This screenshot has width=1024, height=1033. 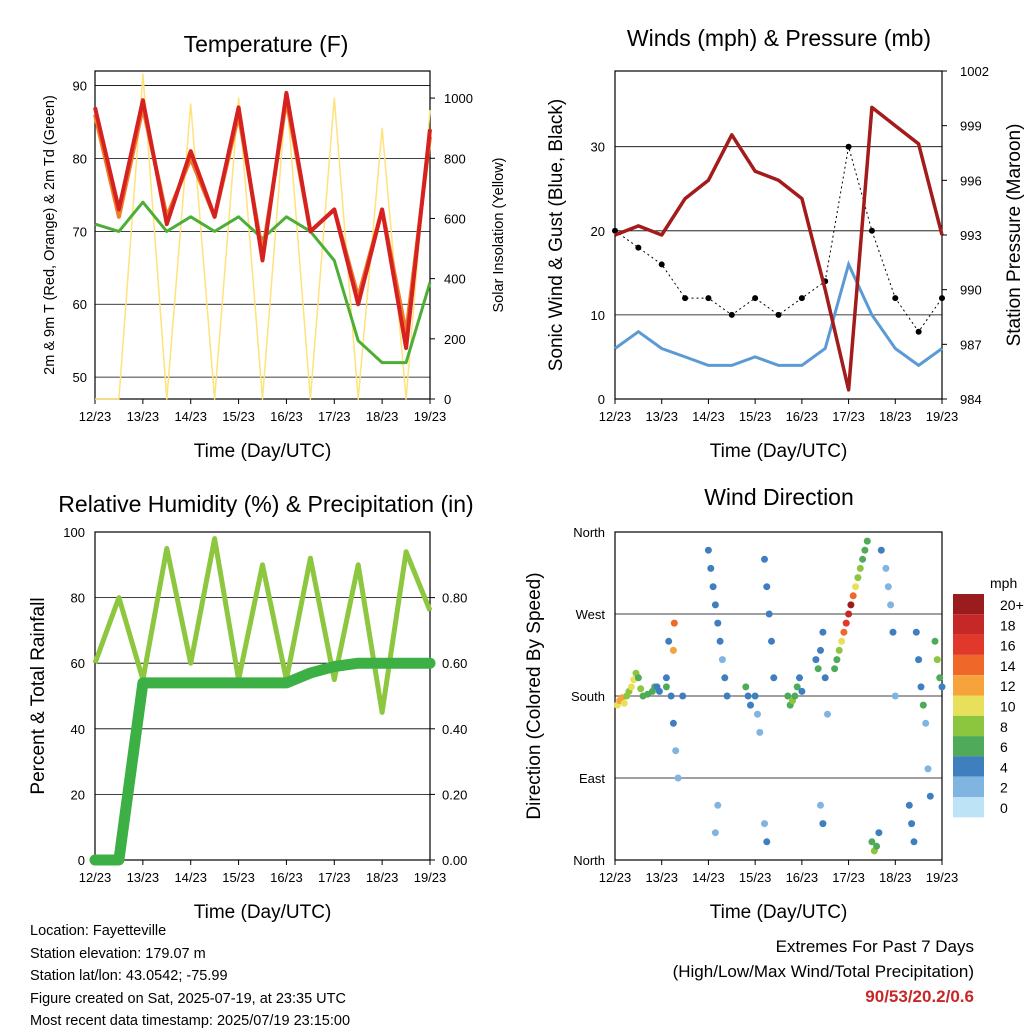 I want to click on x-tick-label: 16/23, so click(x=802, y=877).